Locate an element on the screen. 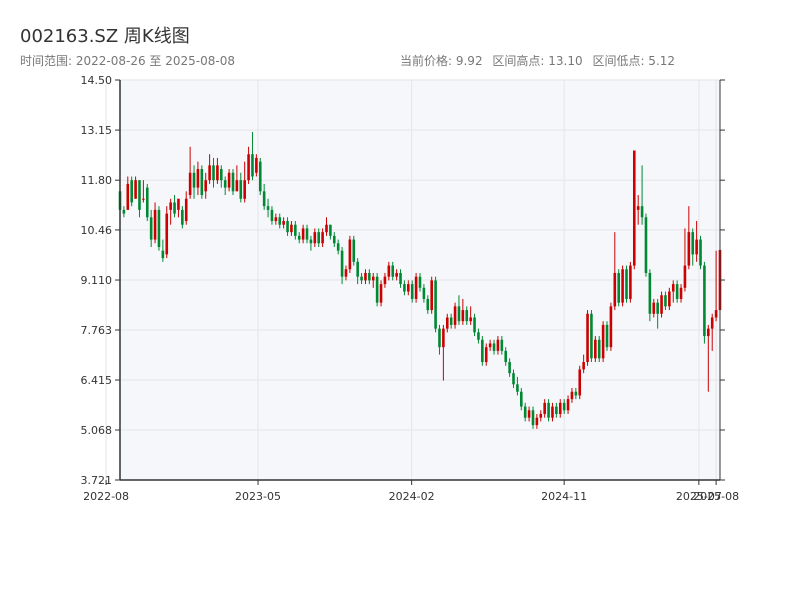  y-tick-label: 5.068 is located at coordinates (97, 430).